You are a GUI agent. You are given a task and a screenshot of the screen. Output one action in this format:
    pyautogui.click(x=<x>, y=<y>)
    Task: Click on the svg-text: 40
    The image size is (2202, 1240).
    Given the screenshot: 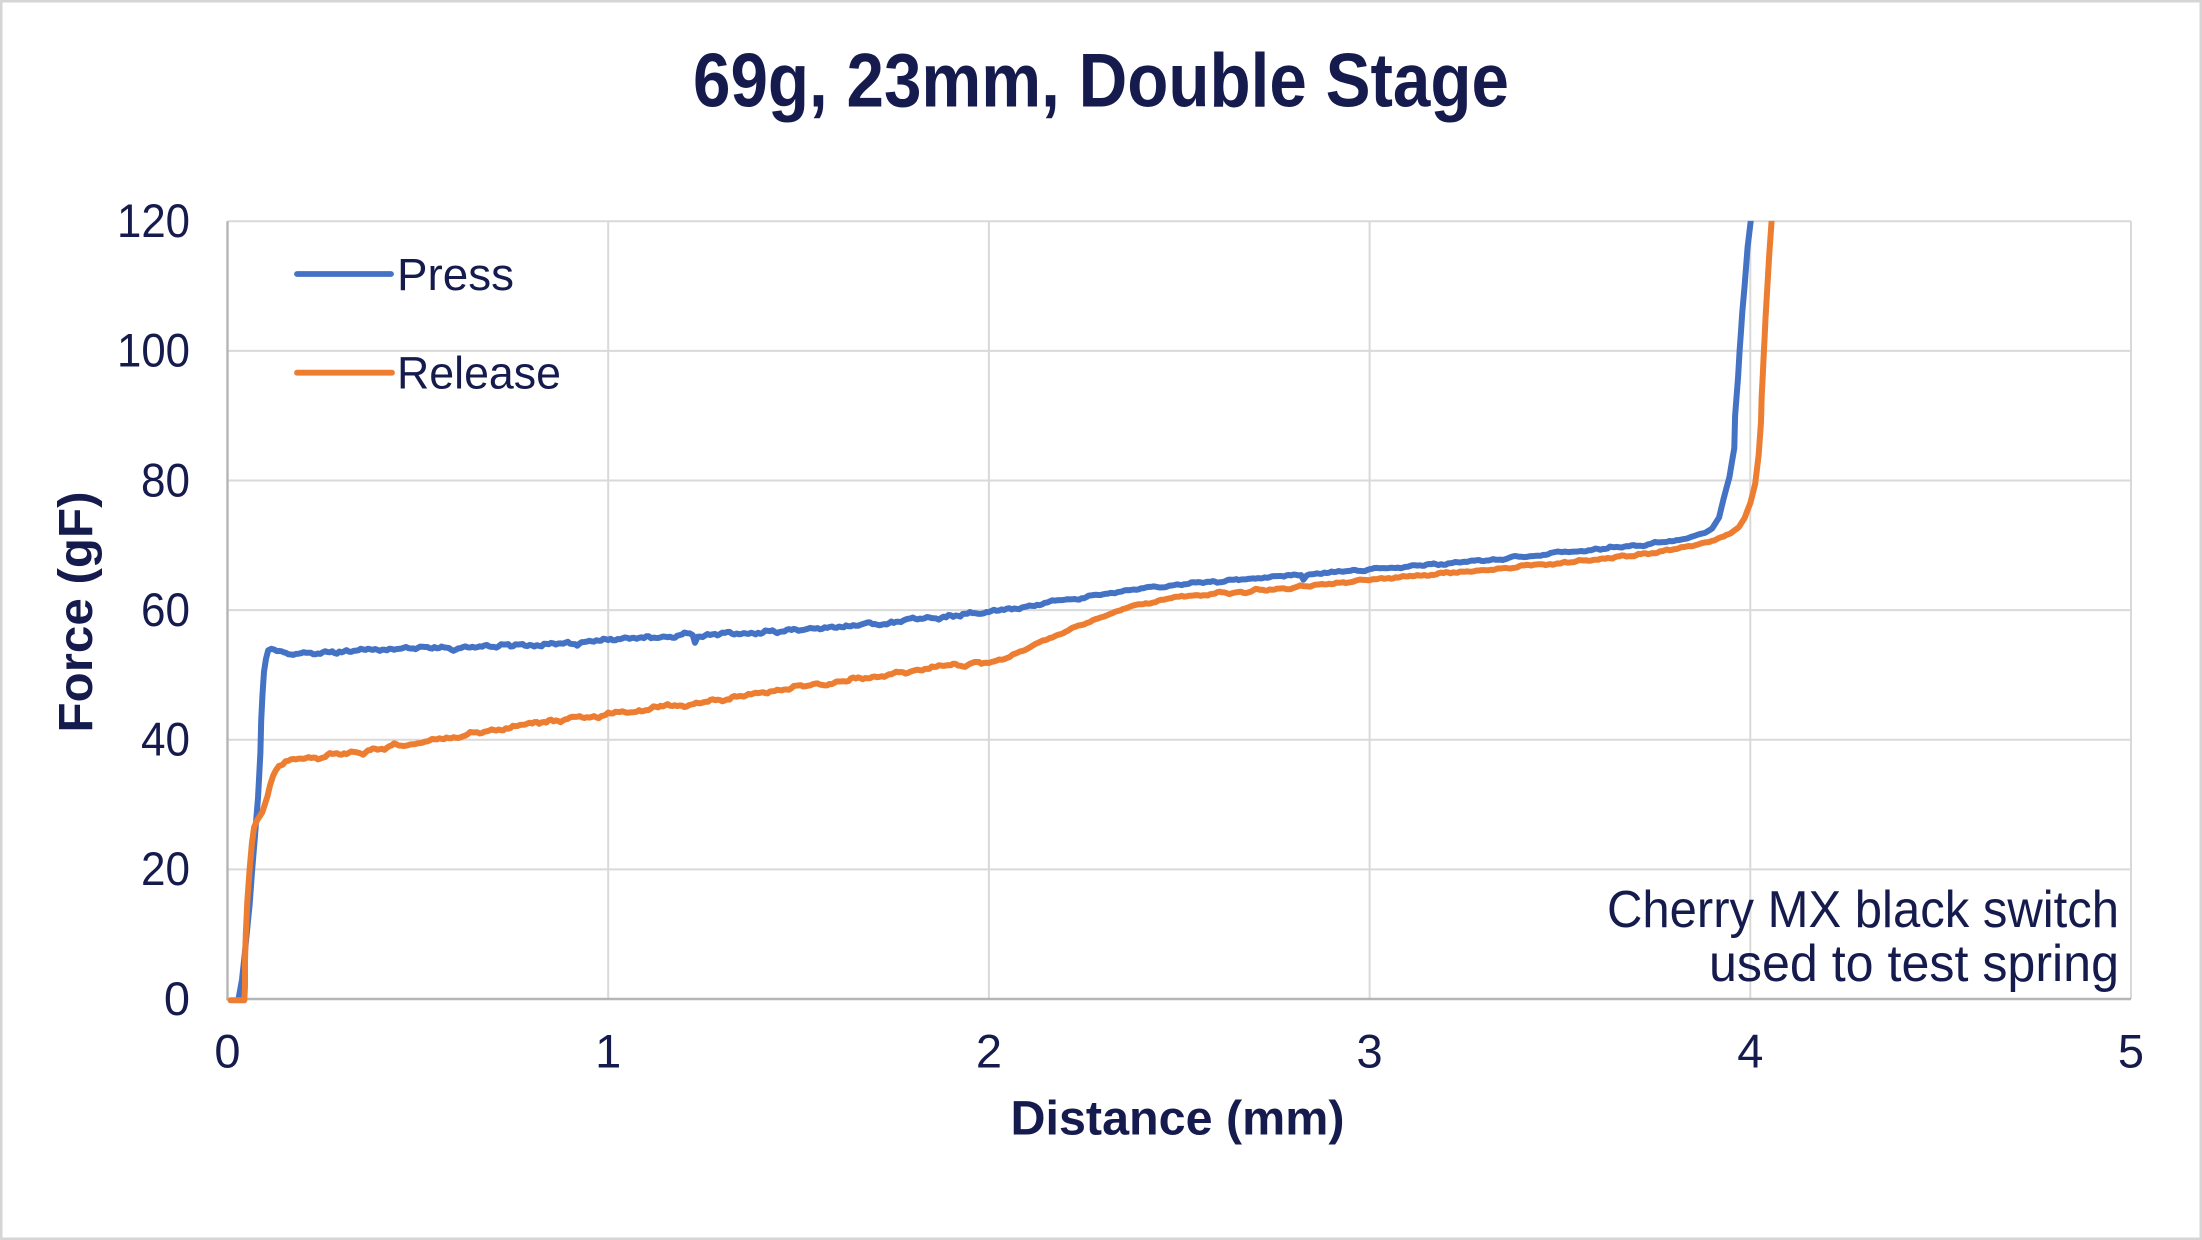 What is the action you would take?
    pyautogui.click(x=165, y=739)
    